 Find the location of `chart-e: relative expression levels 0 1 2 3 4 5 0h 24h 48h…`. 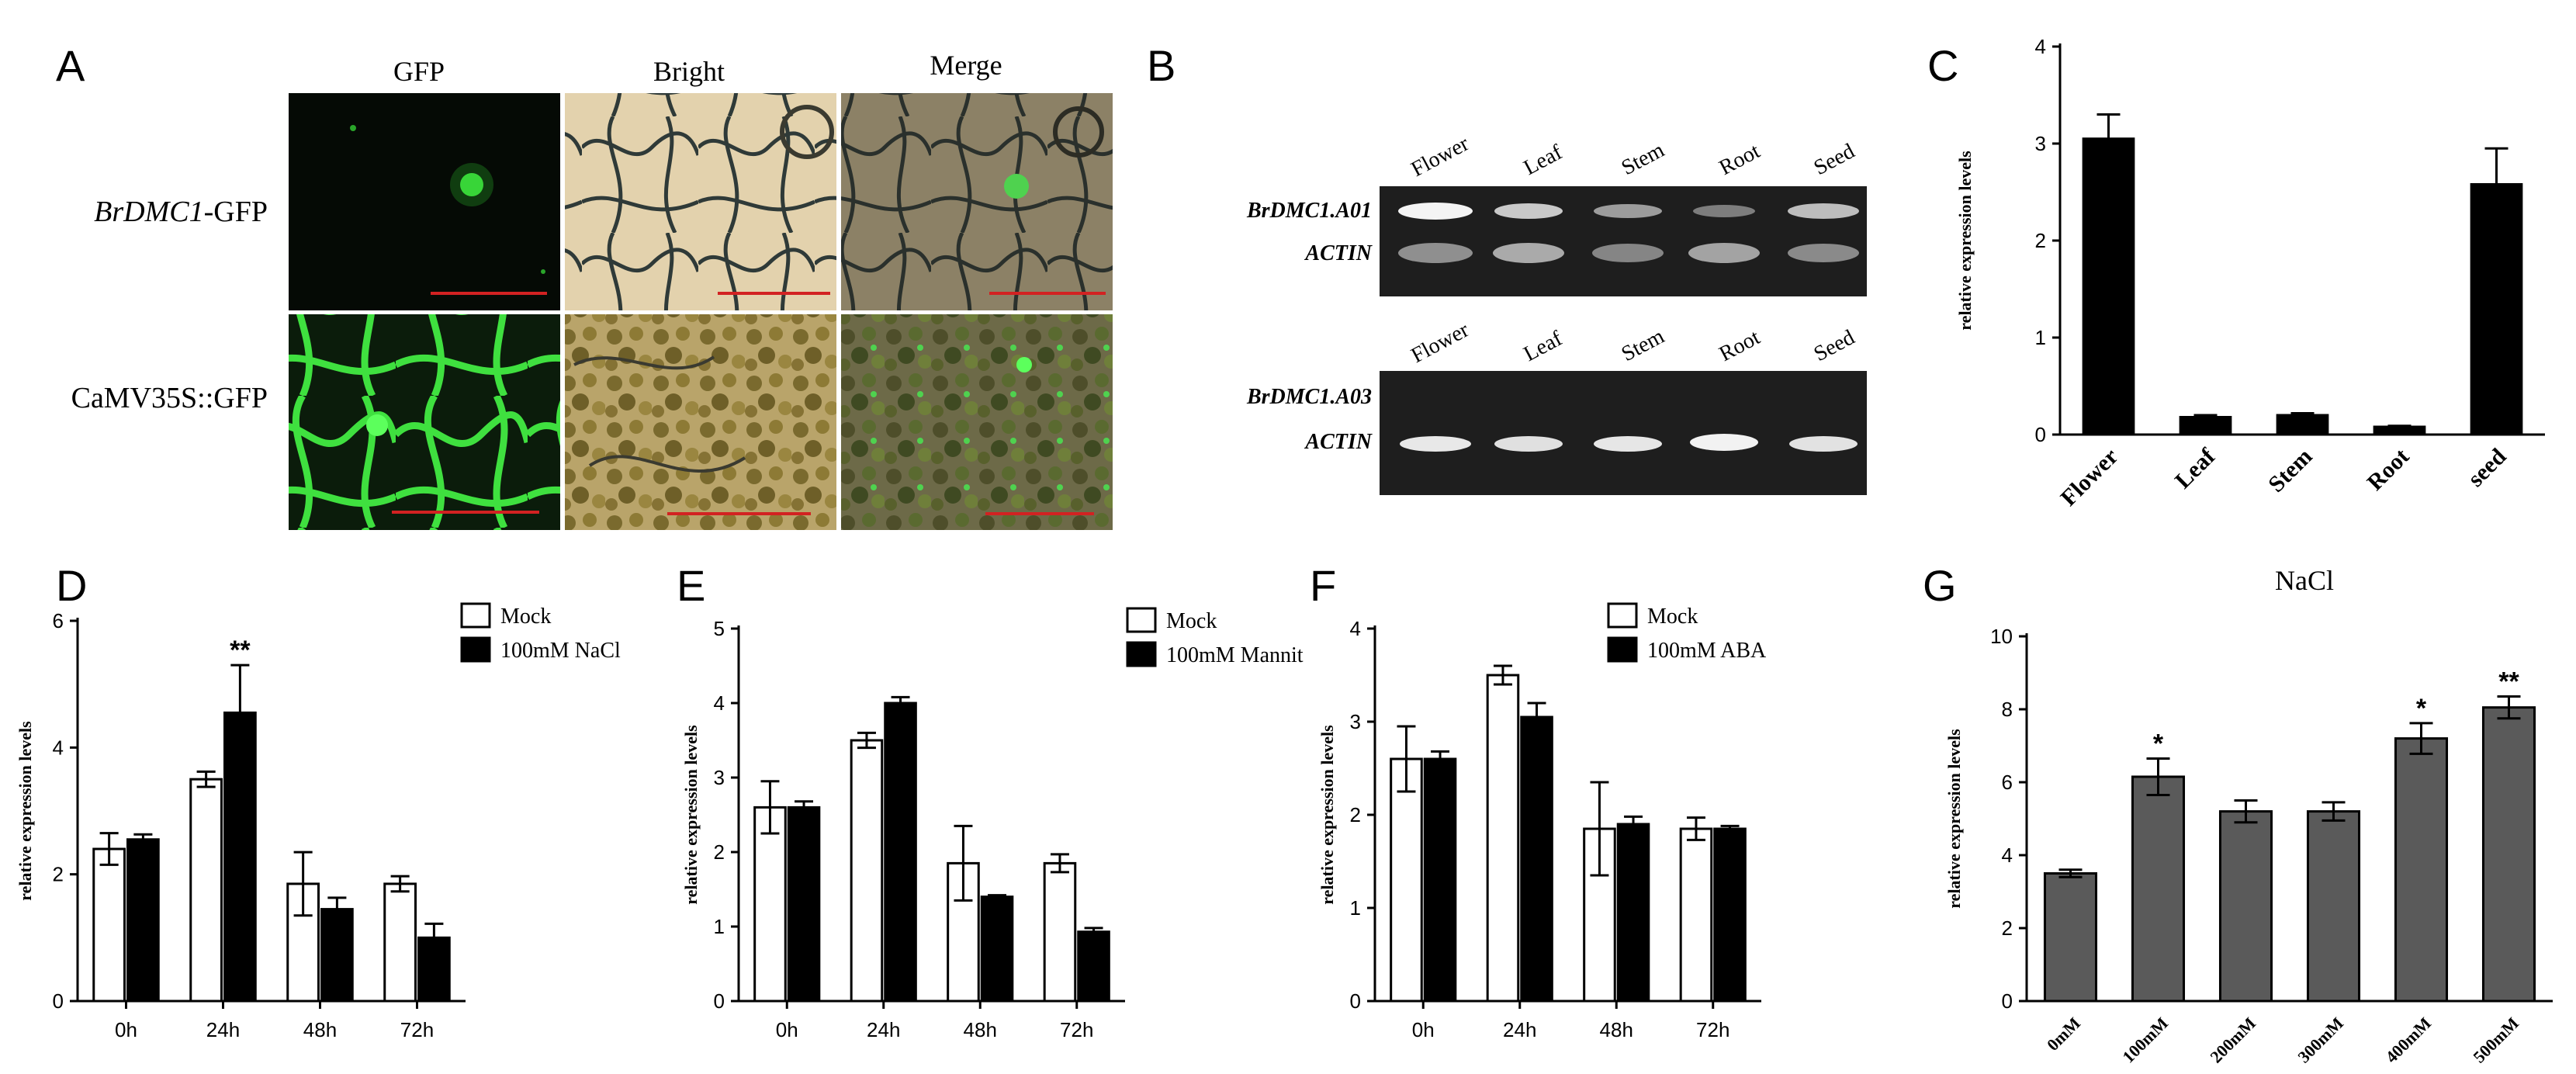

chart-e: relative expression levels 0 1 2 3 4 5 0h 24h 48h… is located at coordinates (992, 824).